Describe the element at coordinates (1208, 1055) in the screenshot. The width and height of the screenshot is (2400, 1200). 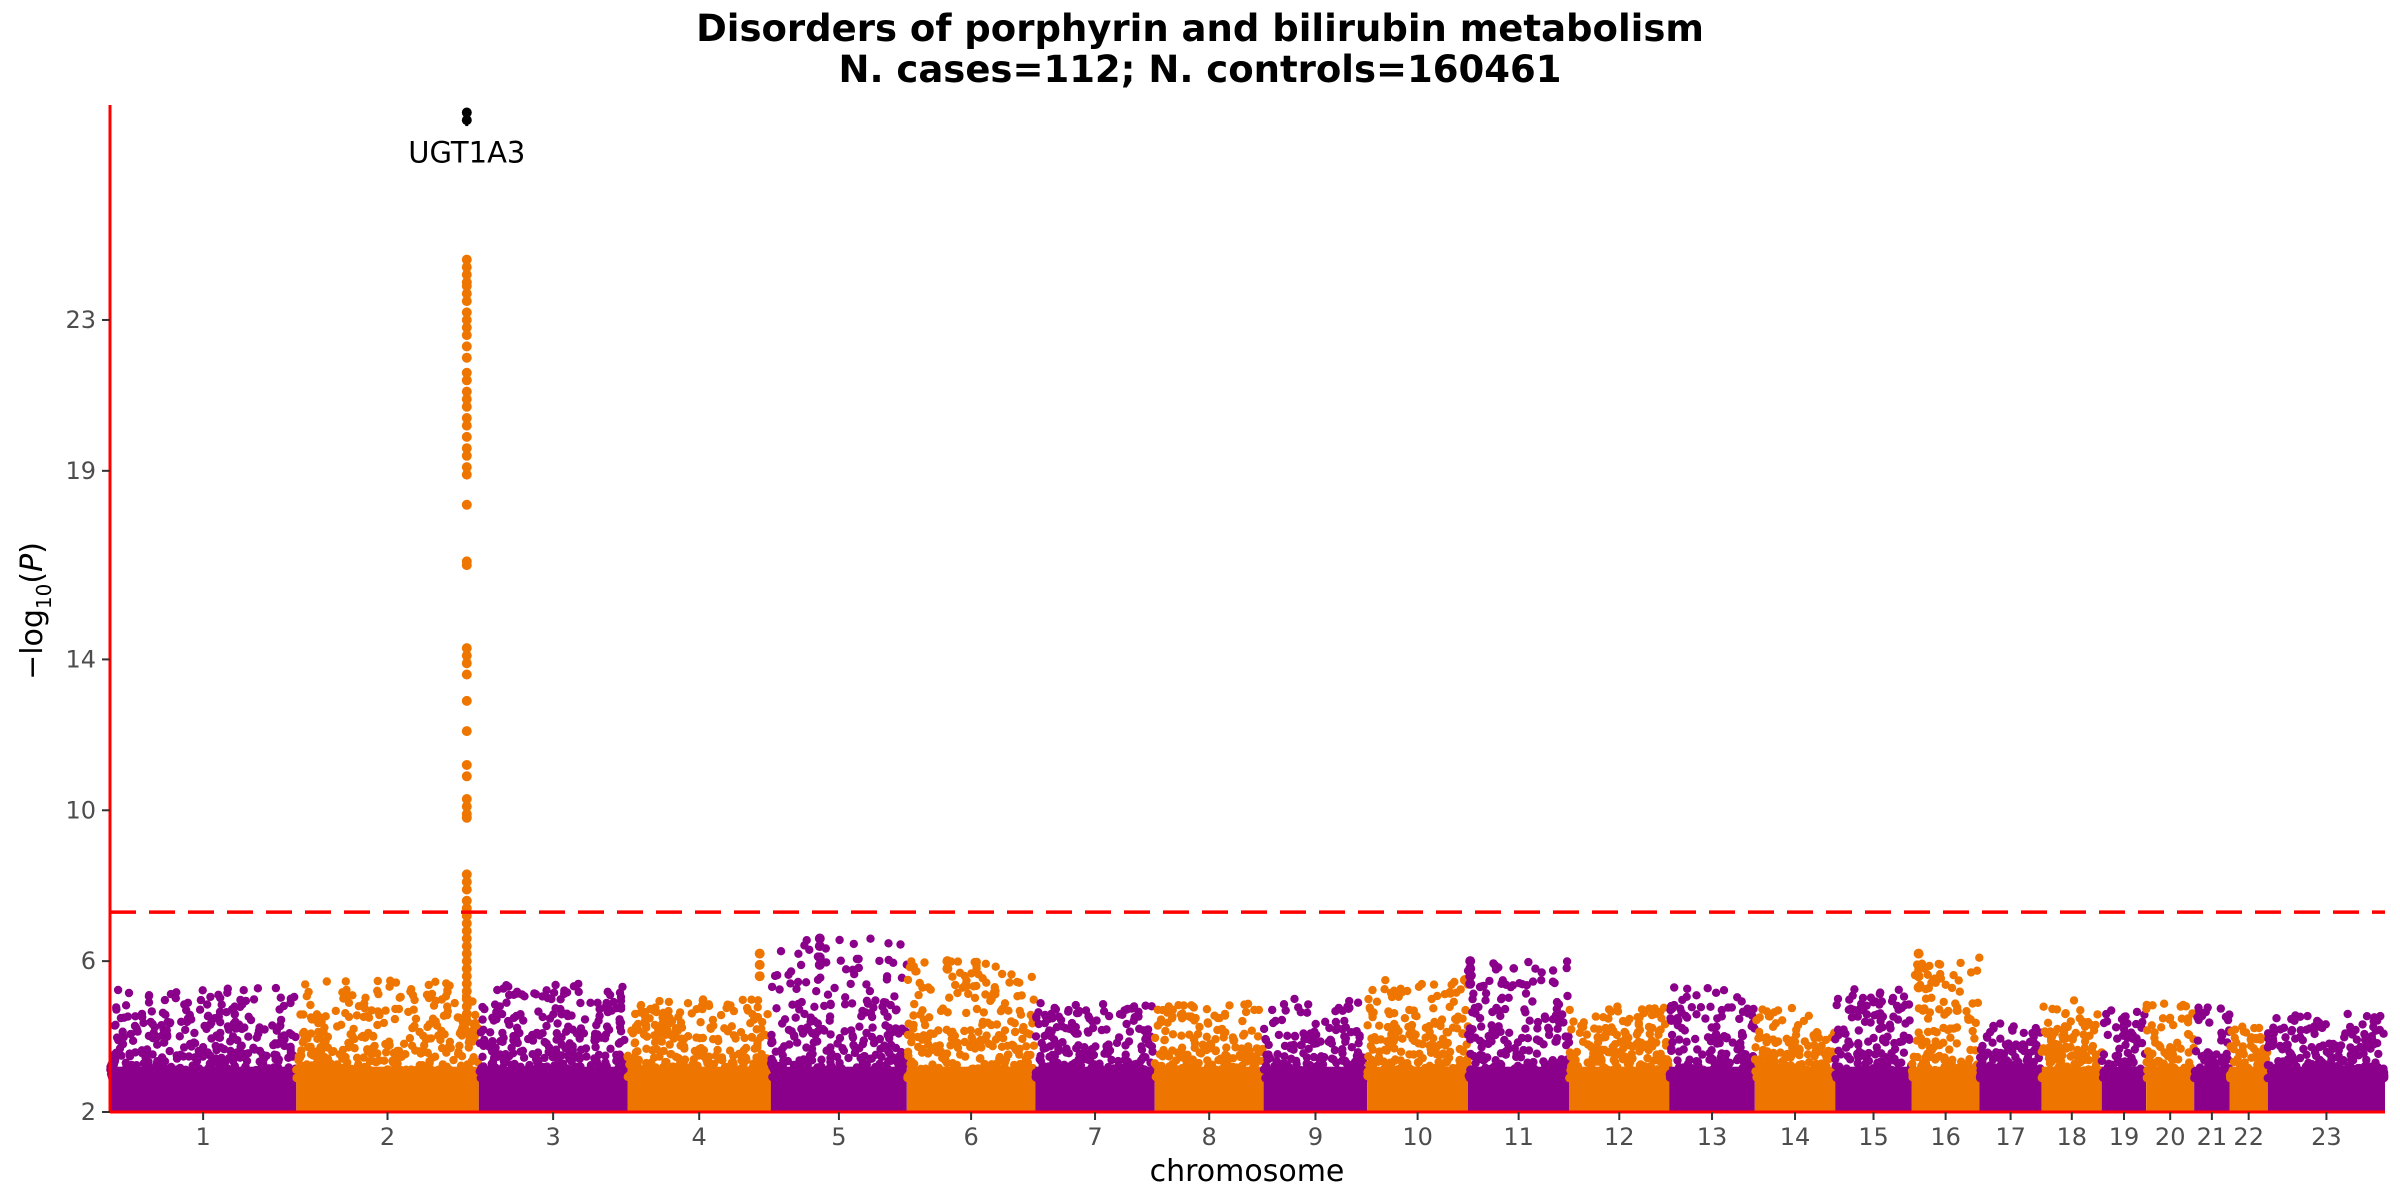
I see `chromosome-8-points` at that location.